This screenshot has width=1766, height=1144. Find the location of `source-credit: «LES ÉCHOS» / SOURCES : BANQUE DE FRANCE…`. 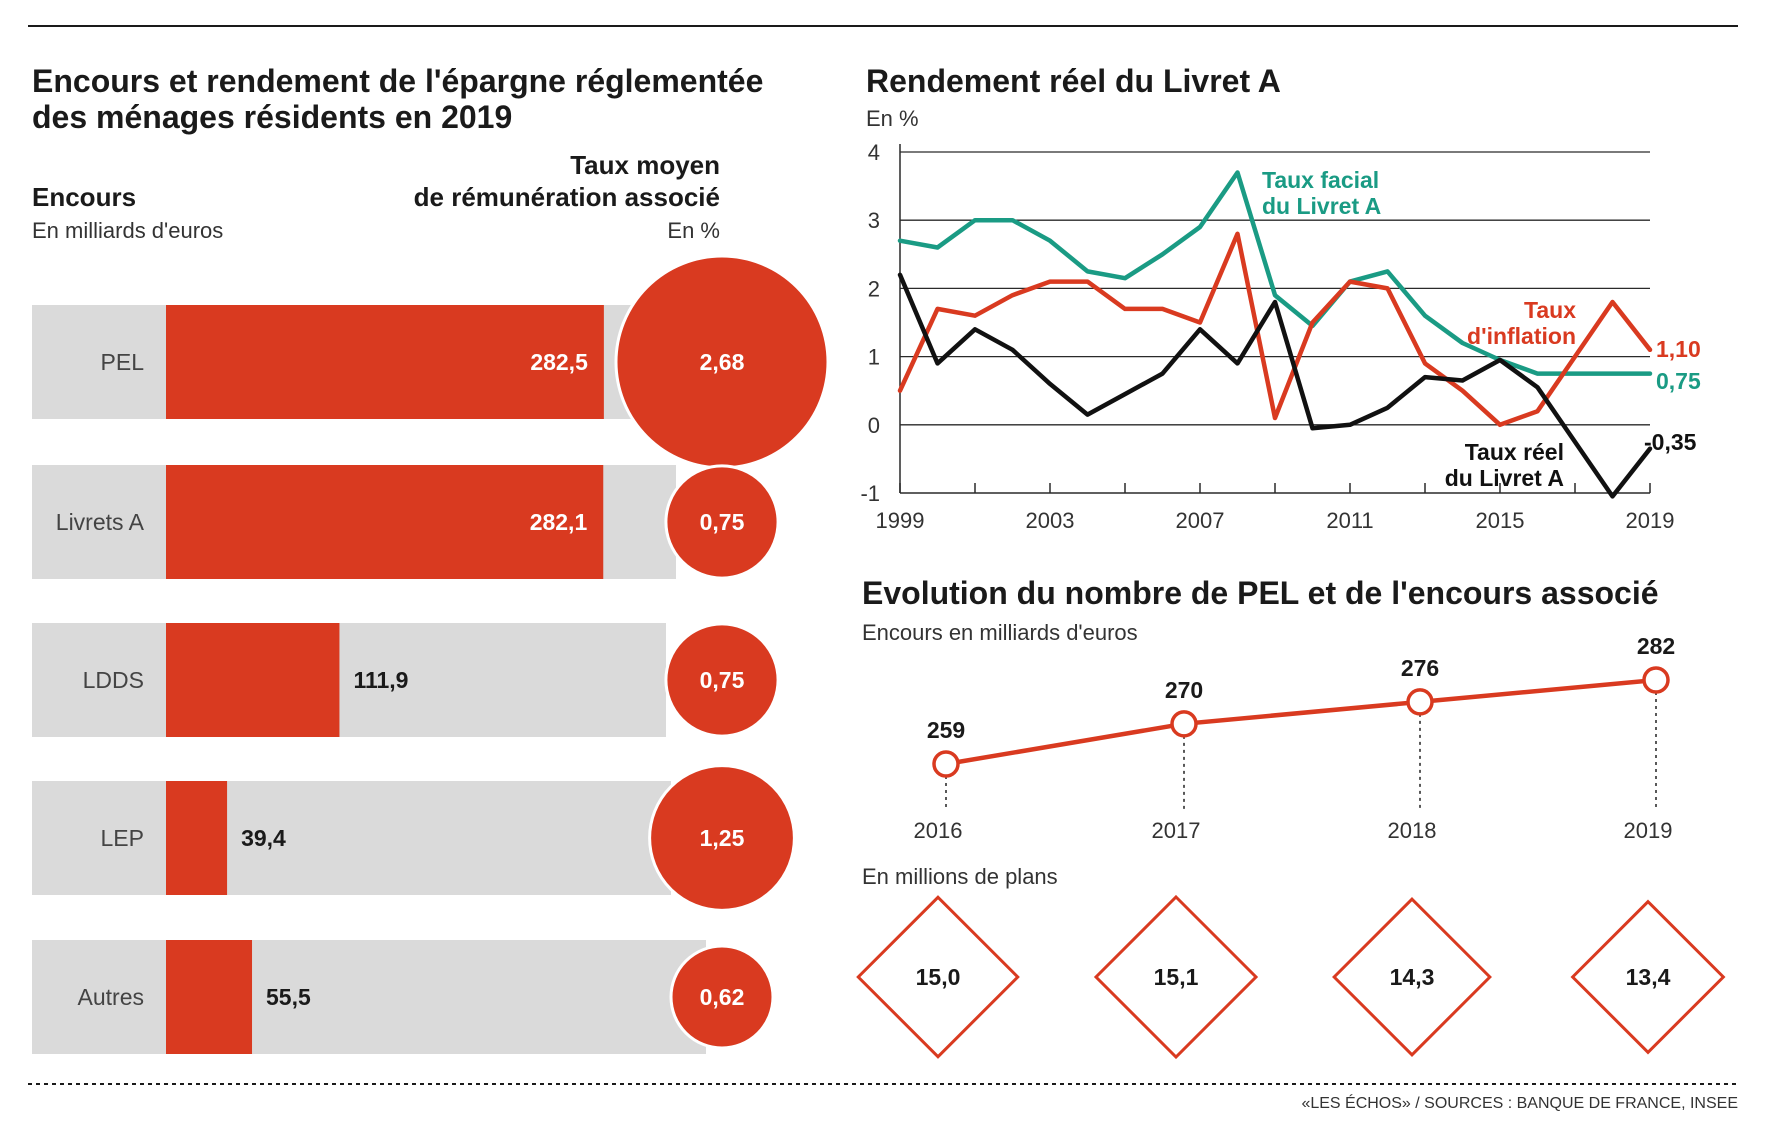

source-credit: «LES ÉCHOS» / SOURCES : BANQUE DE FRANCE… is located at coordinates (1519, 1102).